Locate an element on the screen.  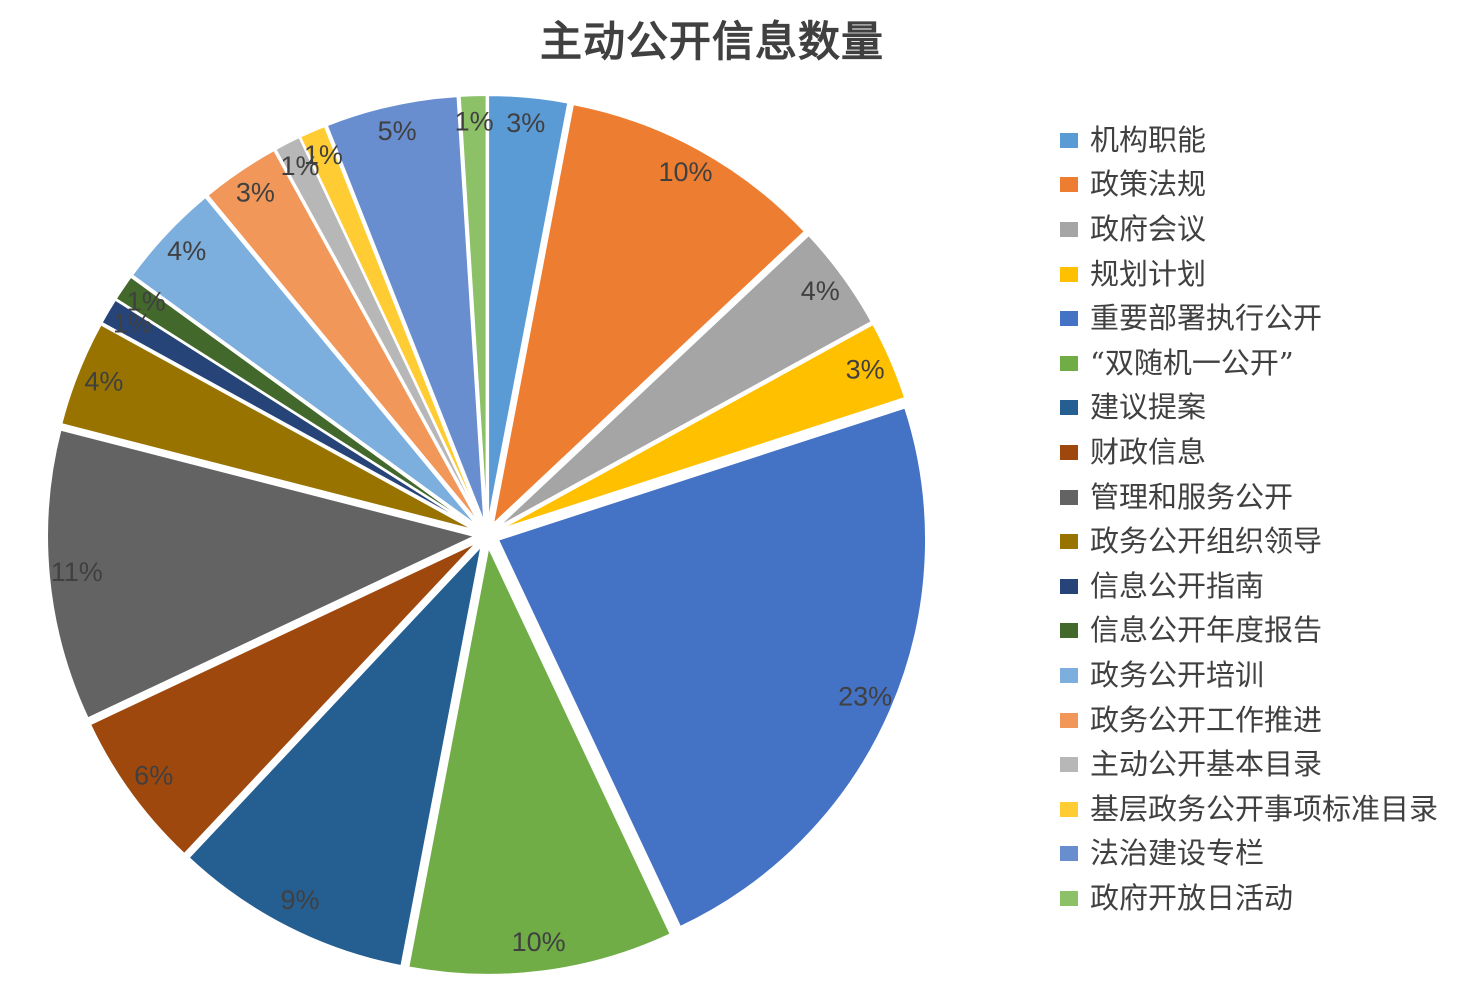
legend-item-17: 法治建设专栏 is located at coordinates (1249, 854).